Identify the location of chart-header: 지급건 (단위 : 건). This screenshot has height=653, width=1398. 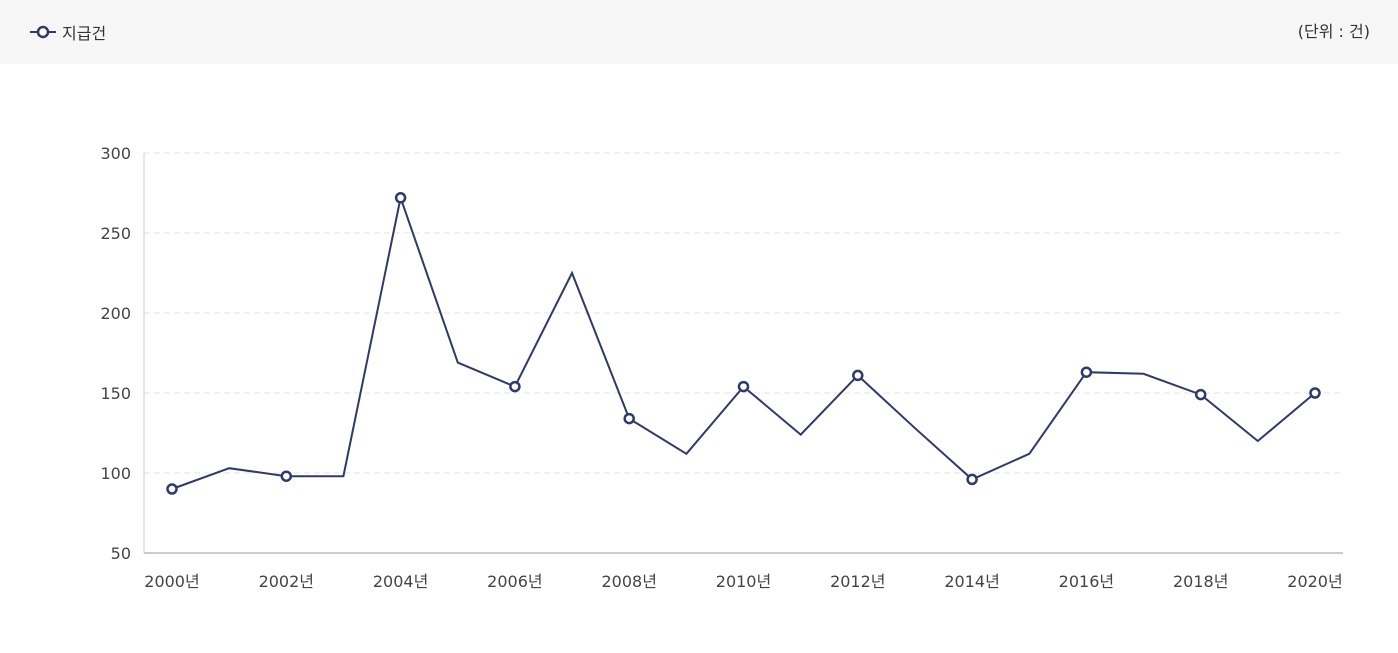
(699, 32).